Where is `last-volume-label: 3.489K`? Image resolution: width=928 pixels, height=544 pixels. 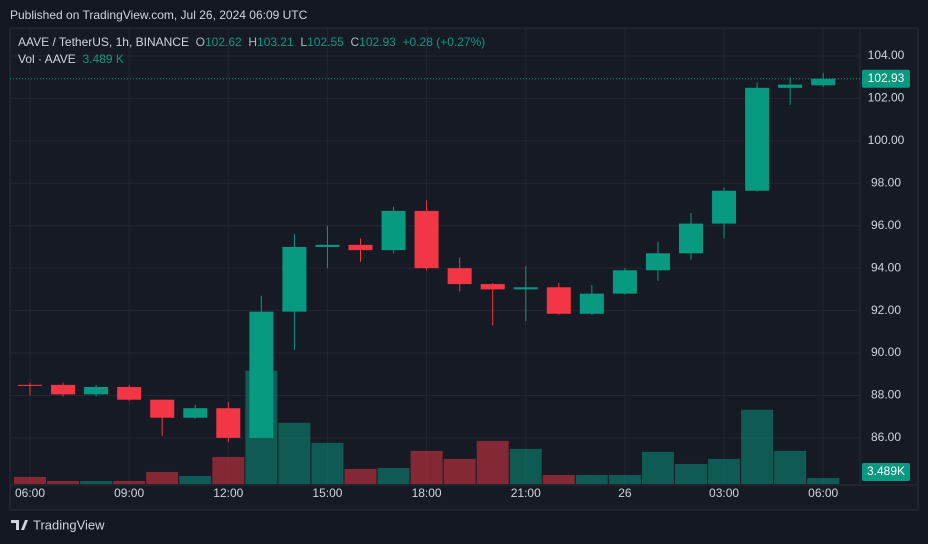
last-volume-label: 3.489K is located at coordinates (886, 471).